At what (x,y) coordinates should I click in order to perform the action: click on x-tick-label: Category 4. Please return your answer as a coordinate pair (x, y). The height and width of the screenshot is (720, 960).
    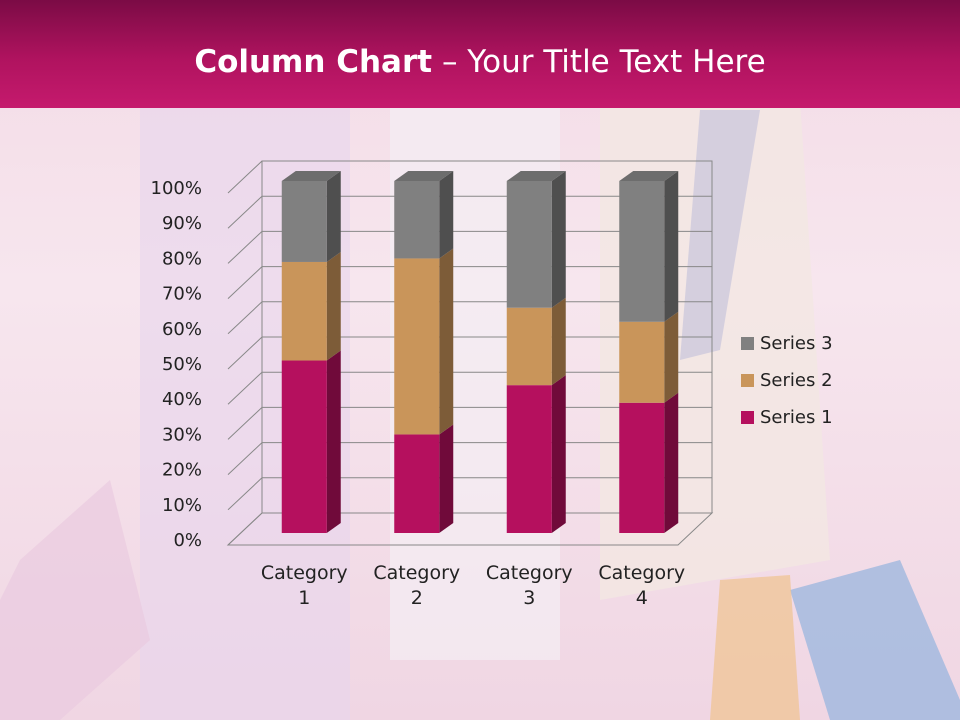
    Looking at the image, I should click on (642, 585).